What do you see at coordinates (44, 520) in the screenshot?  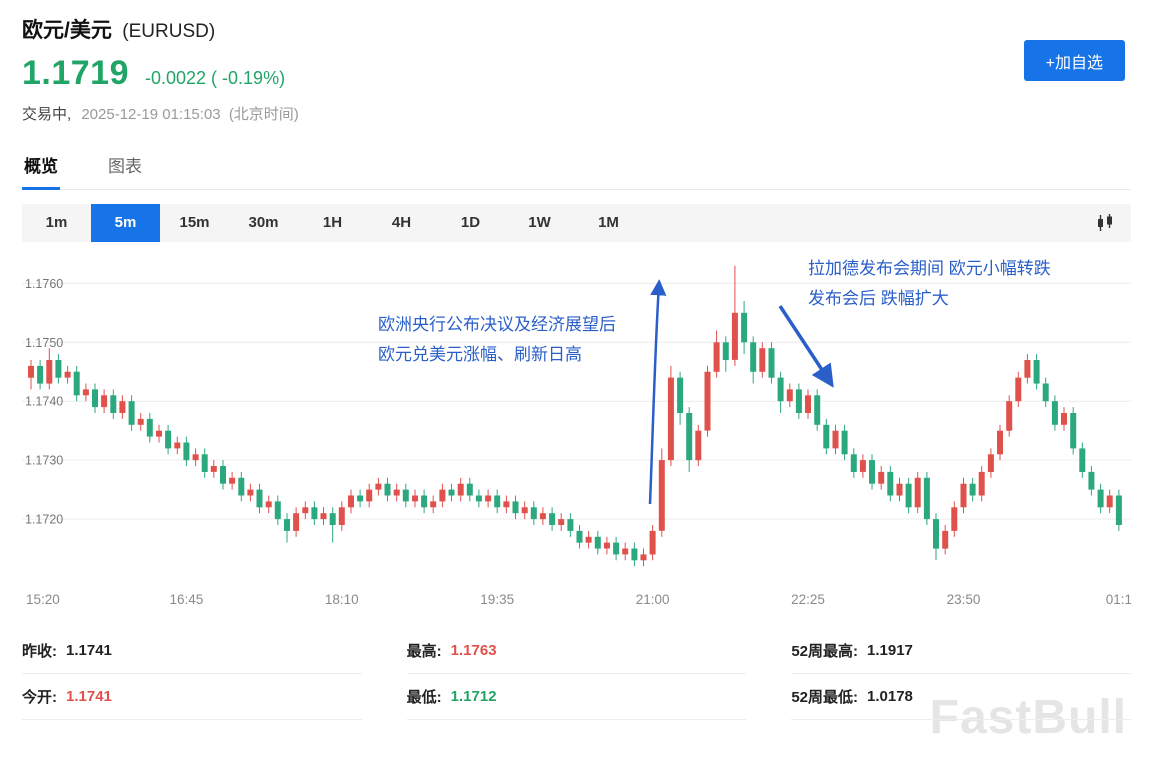 I see `svg-text: 1.1720` at bounding box center [44, 520].